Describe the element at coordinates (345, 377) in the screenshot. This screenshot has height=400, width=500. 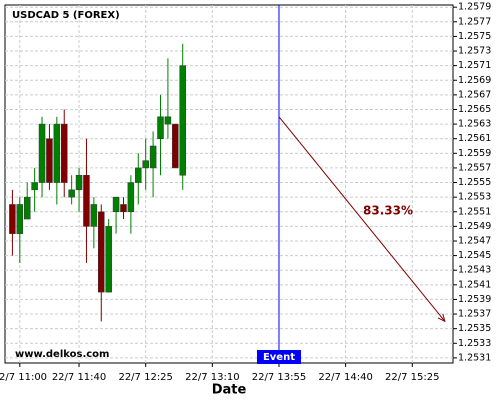
I see `x-tick-label: 22/7 14:40` at that location.